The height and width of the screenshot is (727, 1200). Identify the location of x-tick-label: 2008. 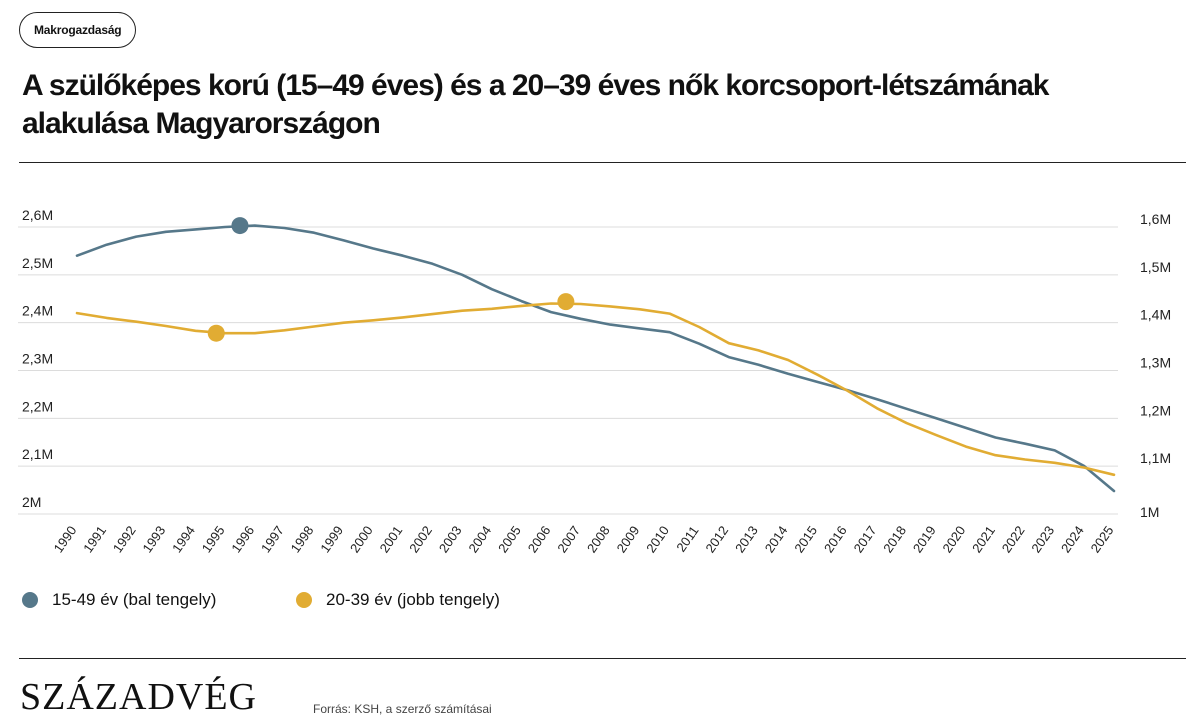
(598, 539).